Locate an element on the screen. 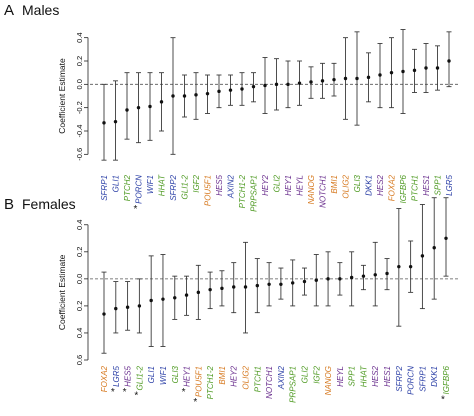 The height and width of the screenshot is (416, 474). gene-label: PORCN is located at coordinates (139, 189).